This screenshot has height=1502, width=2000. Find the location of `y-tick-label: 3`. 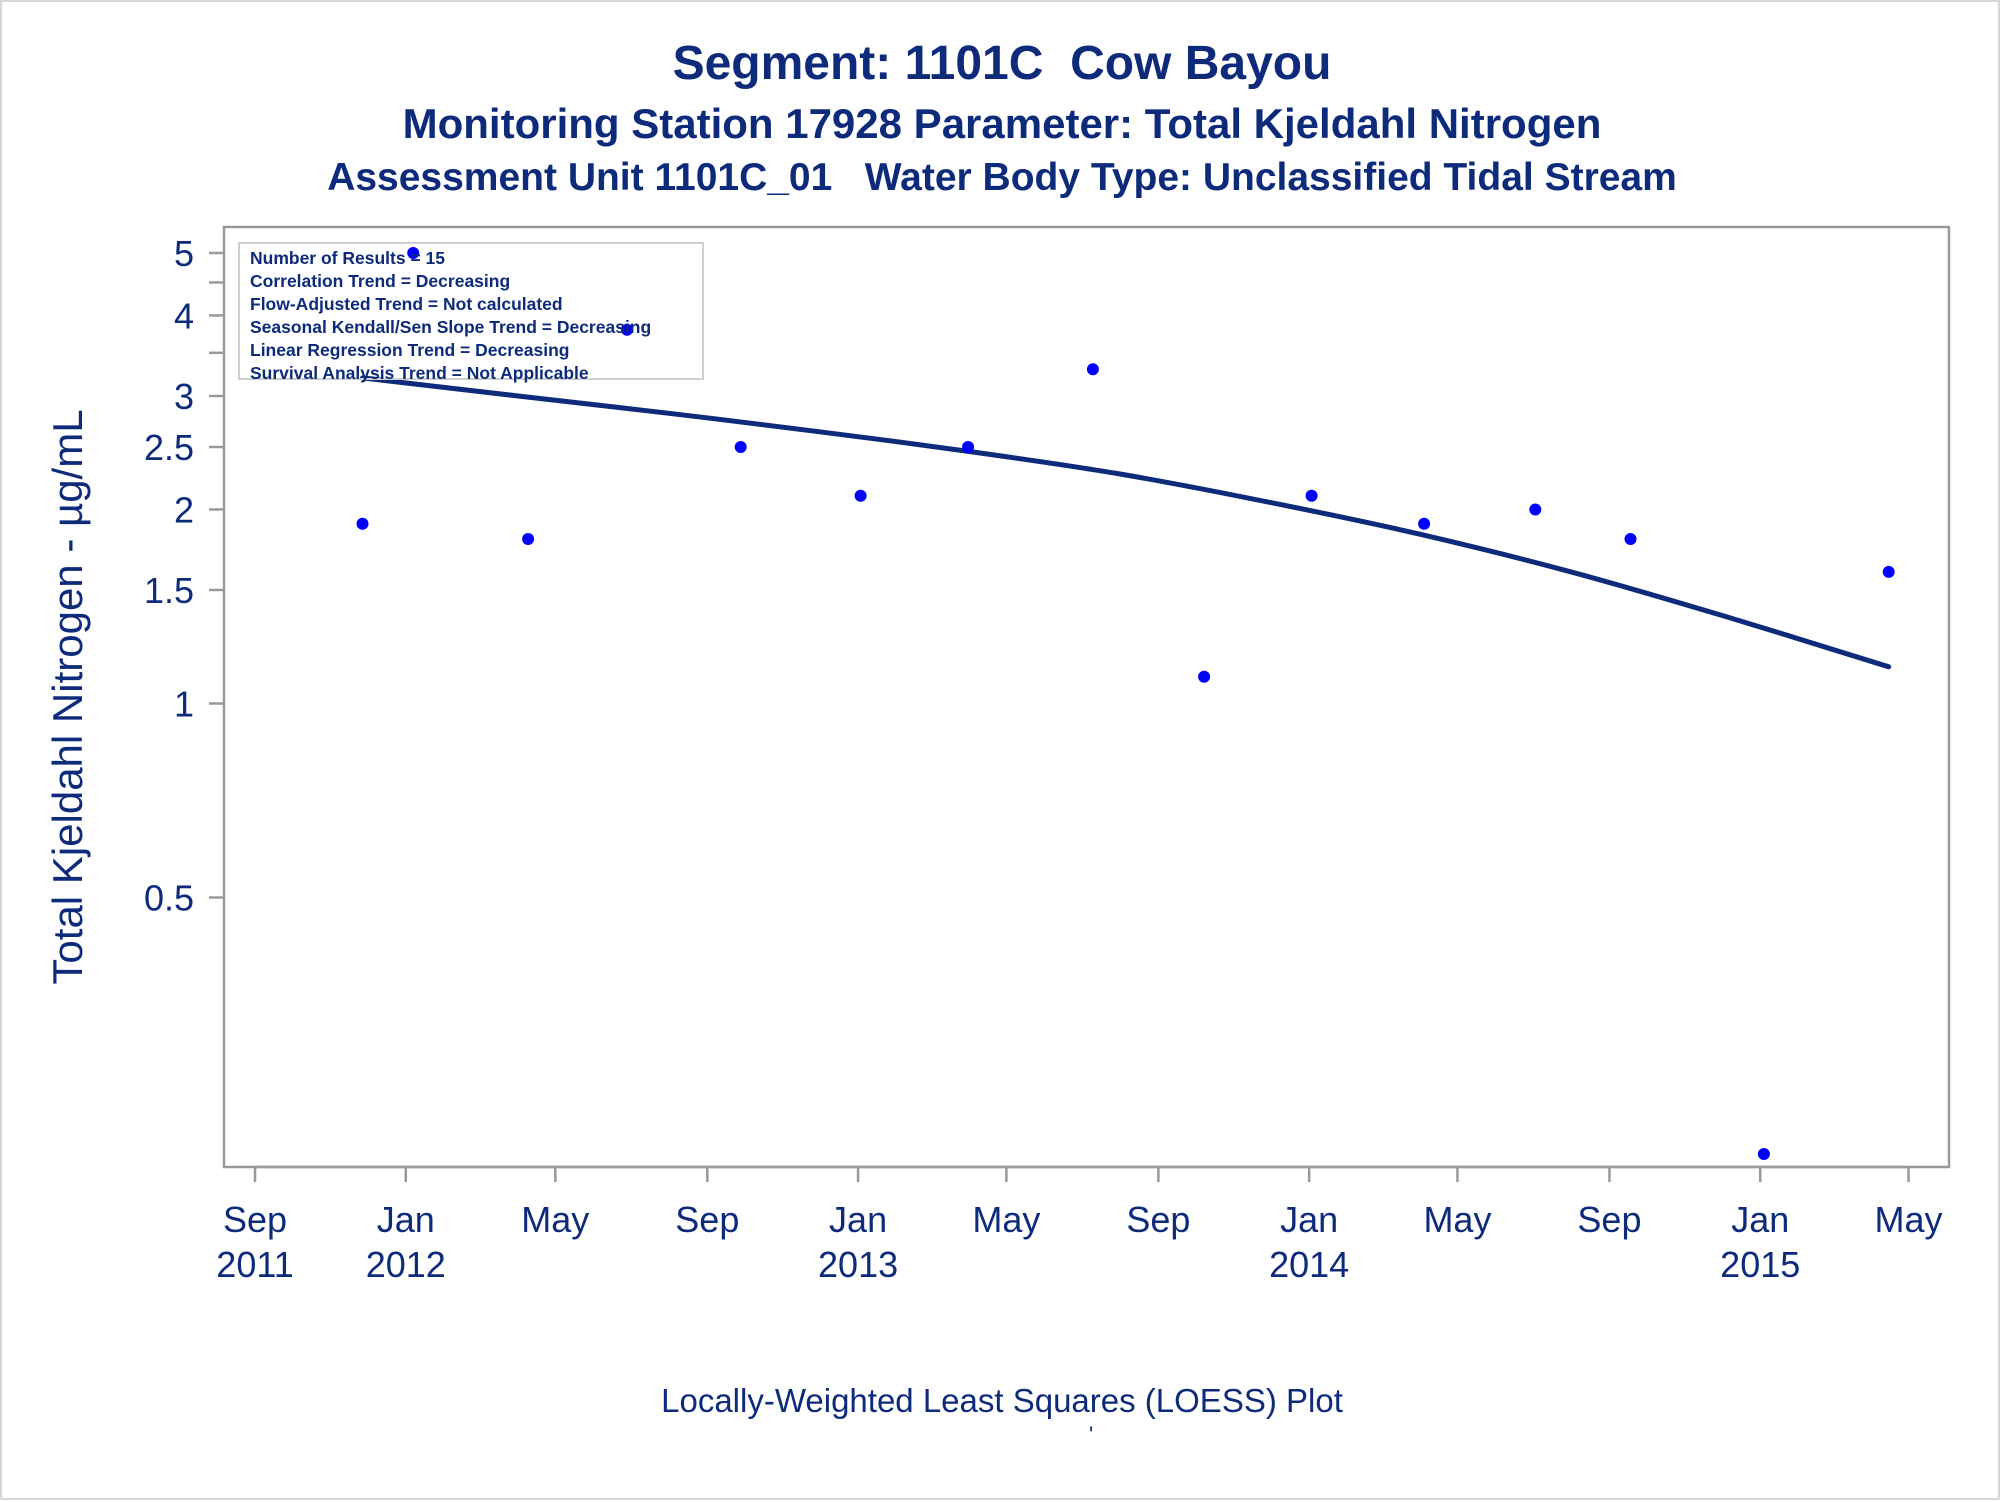

y-tick-label: 3 is located at coordinates (184, 396).